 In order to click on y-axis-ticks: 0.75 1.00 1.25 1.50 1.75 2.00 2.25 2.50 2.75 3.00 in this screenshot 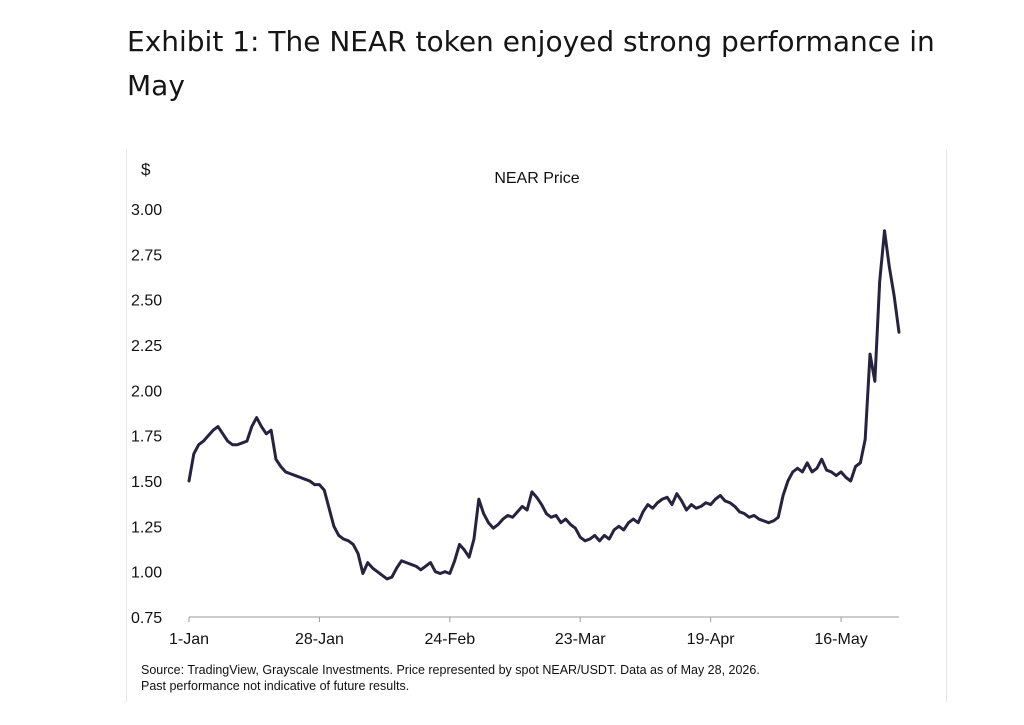, I will do `click(146, 414)`.